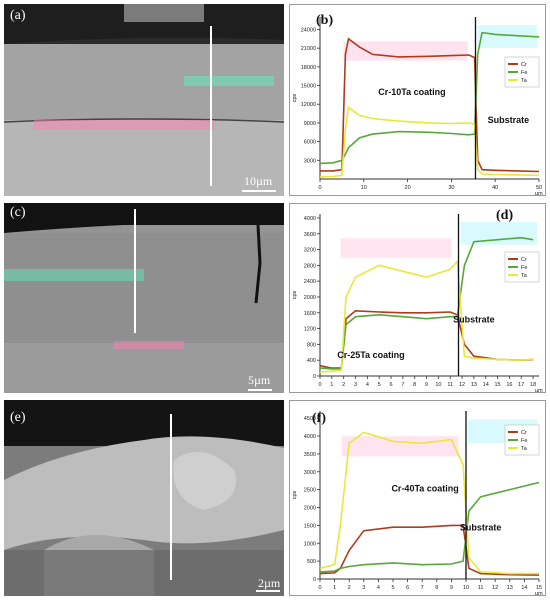 The image size is (550, 603). Describe the element at coordinates (524, 449) in the screenshot. I see `legend-label: Ta` at that location.